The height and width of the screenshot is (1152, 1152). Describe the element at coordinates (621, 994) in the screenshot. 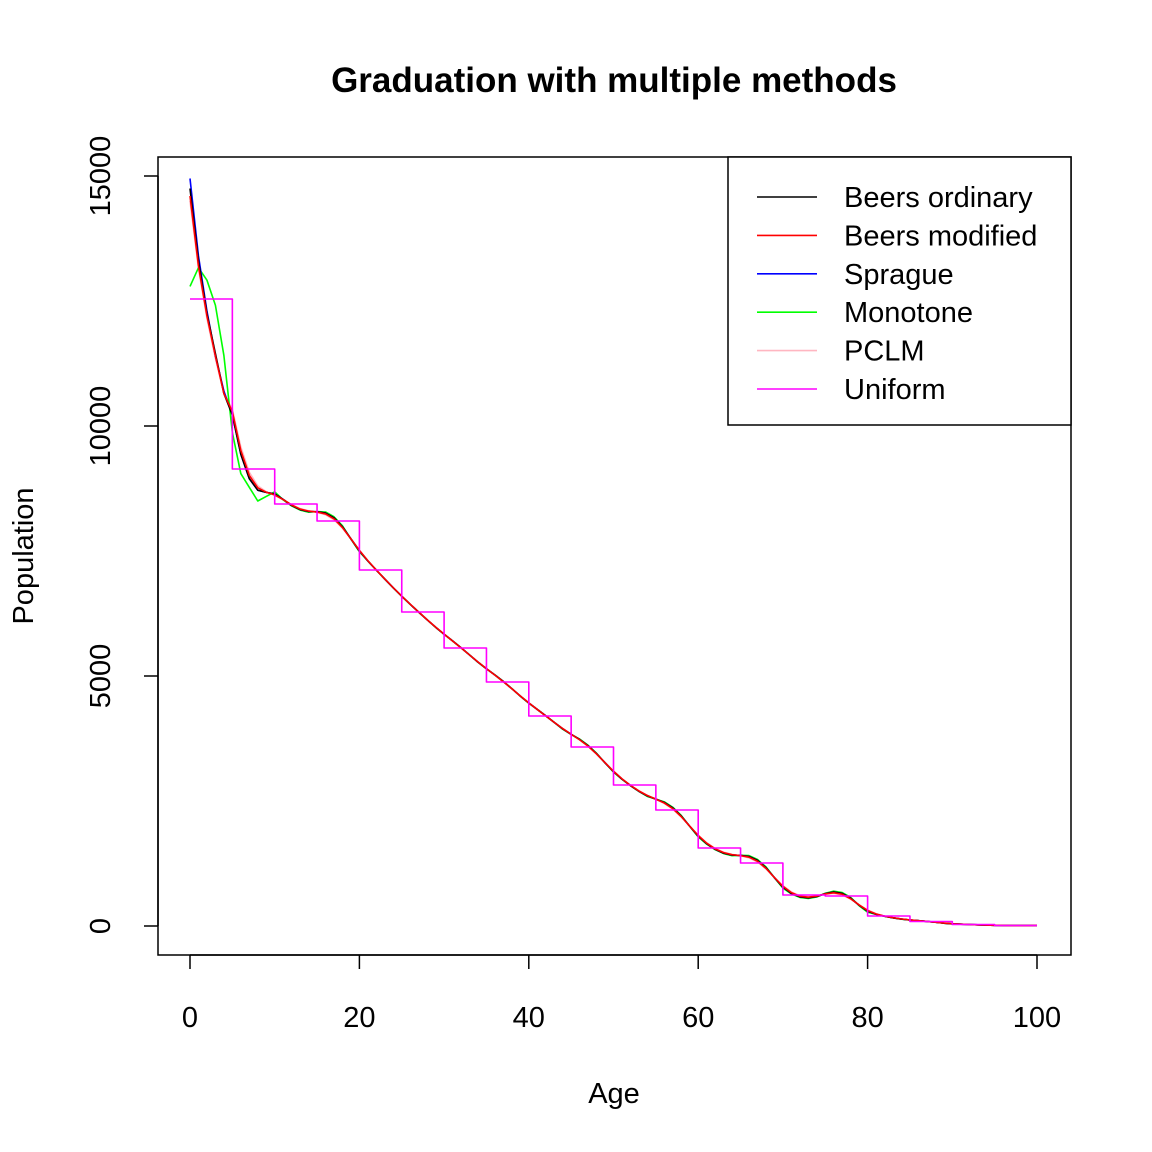

I see `x-axis: 0 20 40 60 80 100` at that location.